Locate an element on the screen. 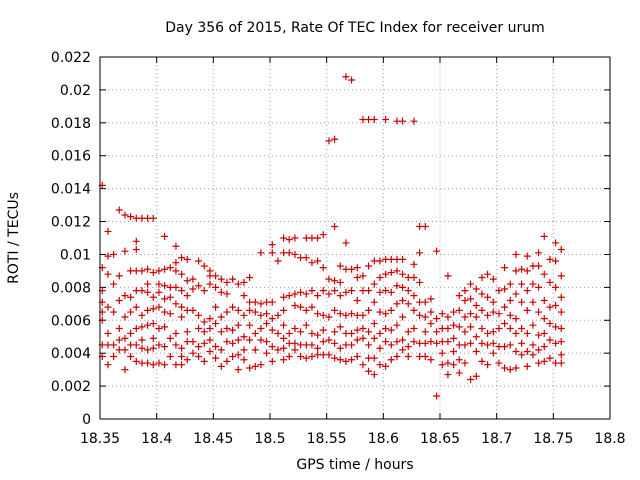 This screenshot has width=640, height=480. x-tick-label: 18.35 is located at coordinates (100, 439).